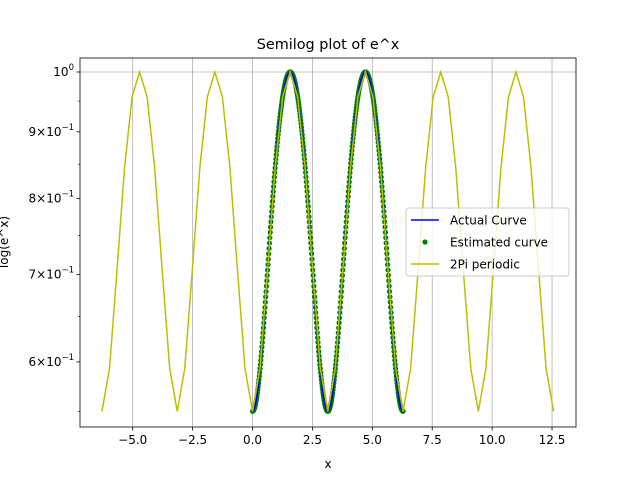 This screenshot has width=640, height=484. Describe the element at coordinates (312, 440) in the screenshot. I see `x-tick-label: 2.5` at that location.